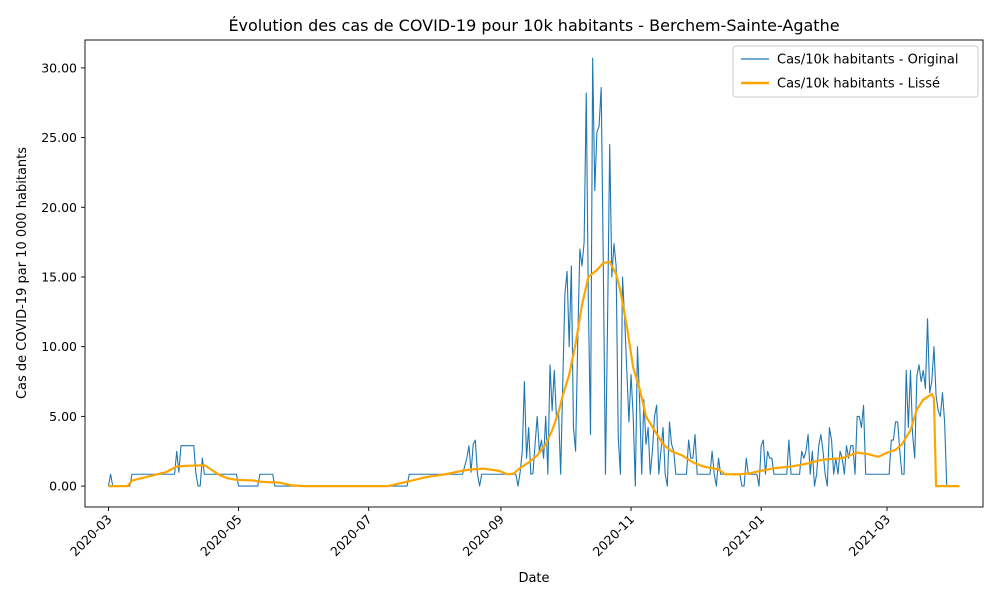 The width and height of the screenshot is (1000, 600). What do you see at coordinates (63, 486) in the screenshot?
I see `y-tick-label: 0.00` at bounding box center [63, 486].